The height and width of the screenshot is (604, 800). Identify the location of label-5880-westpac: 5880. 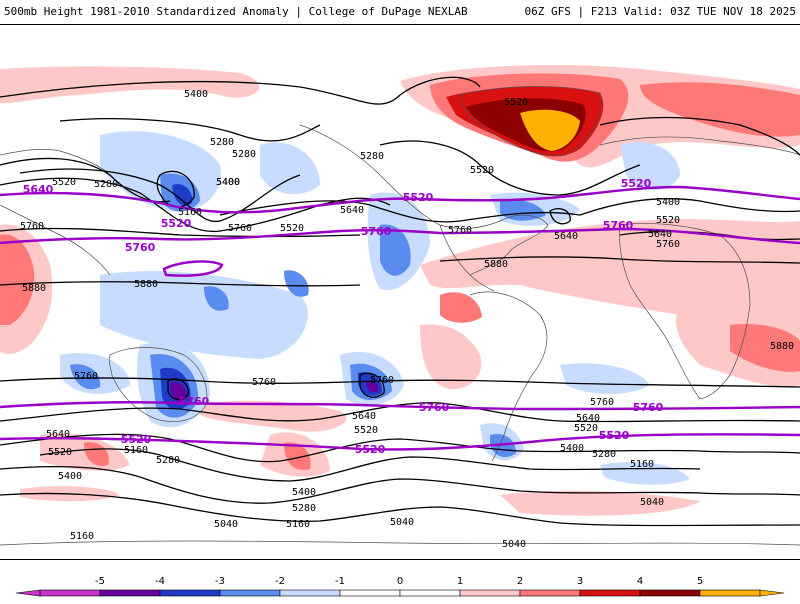
(146, 284).